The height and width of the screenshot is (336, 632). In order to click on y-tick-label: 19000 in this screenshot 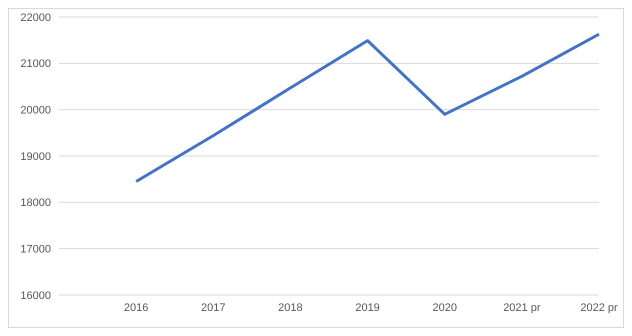, I will do `click(35, 156)`.